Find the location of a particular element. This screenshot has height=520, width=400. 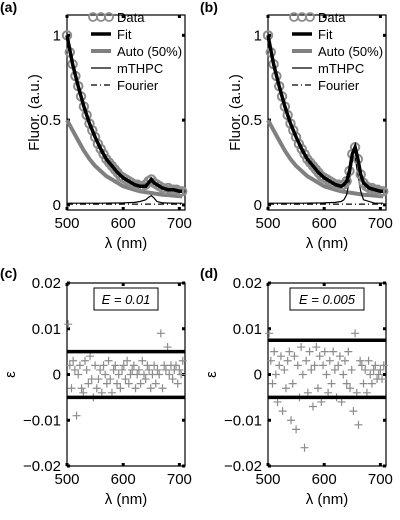

y-tick-label: −0.01 is located at coordinates (42, 420).